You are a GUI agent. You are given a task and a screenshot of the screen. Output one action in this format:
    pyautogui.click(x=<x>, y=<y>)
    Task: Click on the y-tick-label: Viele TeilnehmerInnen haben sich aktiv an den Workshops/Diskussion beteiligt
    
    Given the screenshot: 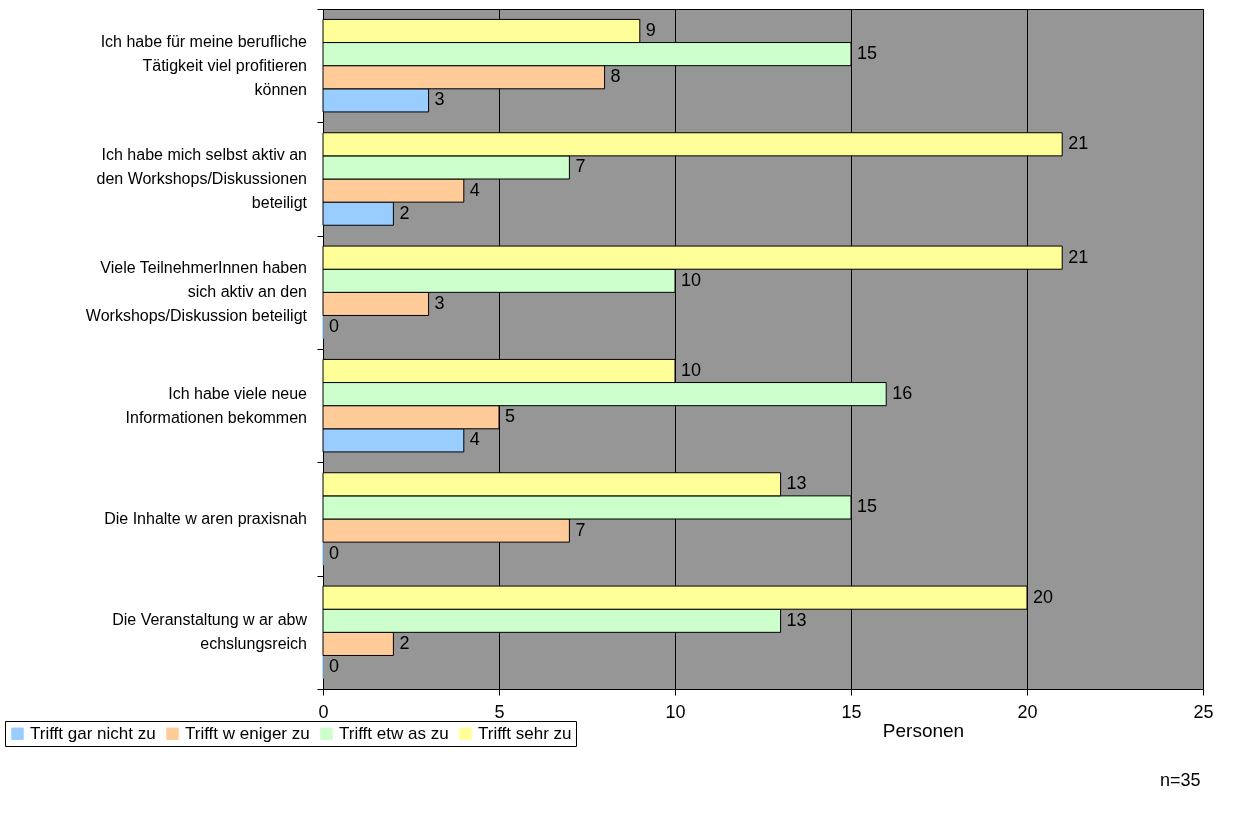 What is the action you would take?
    pyautogui.click(x=196, y=292)
    